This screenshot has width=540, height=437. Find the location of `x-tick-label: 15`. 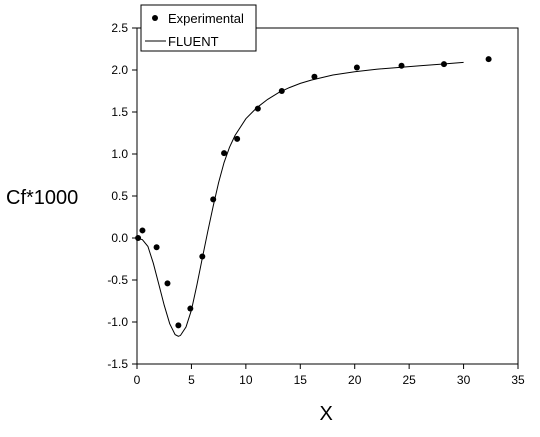

x-tick-label: 15 is located at coordinates (301, 380).